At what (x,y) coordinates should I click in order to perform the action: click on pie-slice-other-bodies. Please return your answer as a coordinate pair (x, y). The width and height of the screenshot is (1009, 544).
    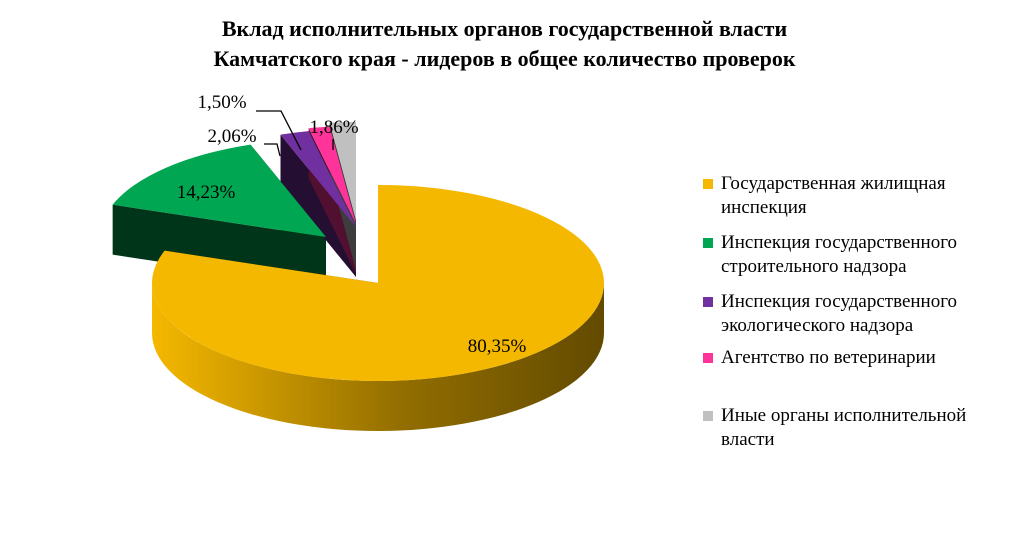
    Looking at the image, I should click on (342, 171).